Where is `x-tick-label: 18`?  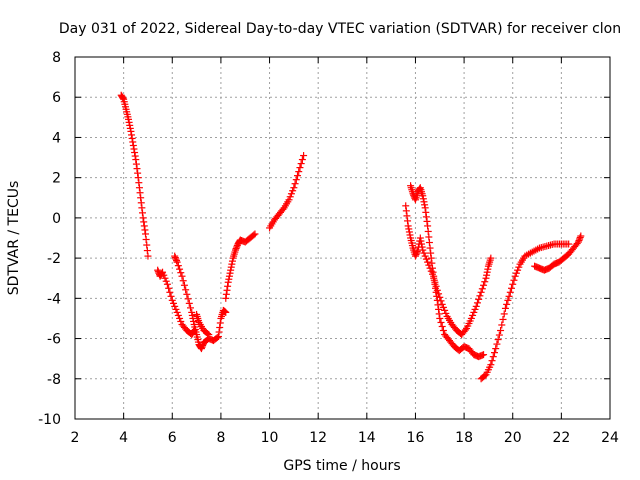 x-tick-label: 18 is located at coordinates (464, 438).